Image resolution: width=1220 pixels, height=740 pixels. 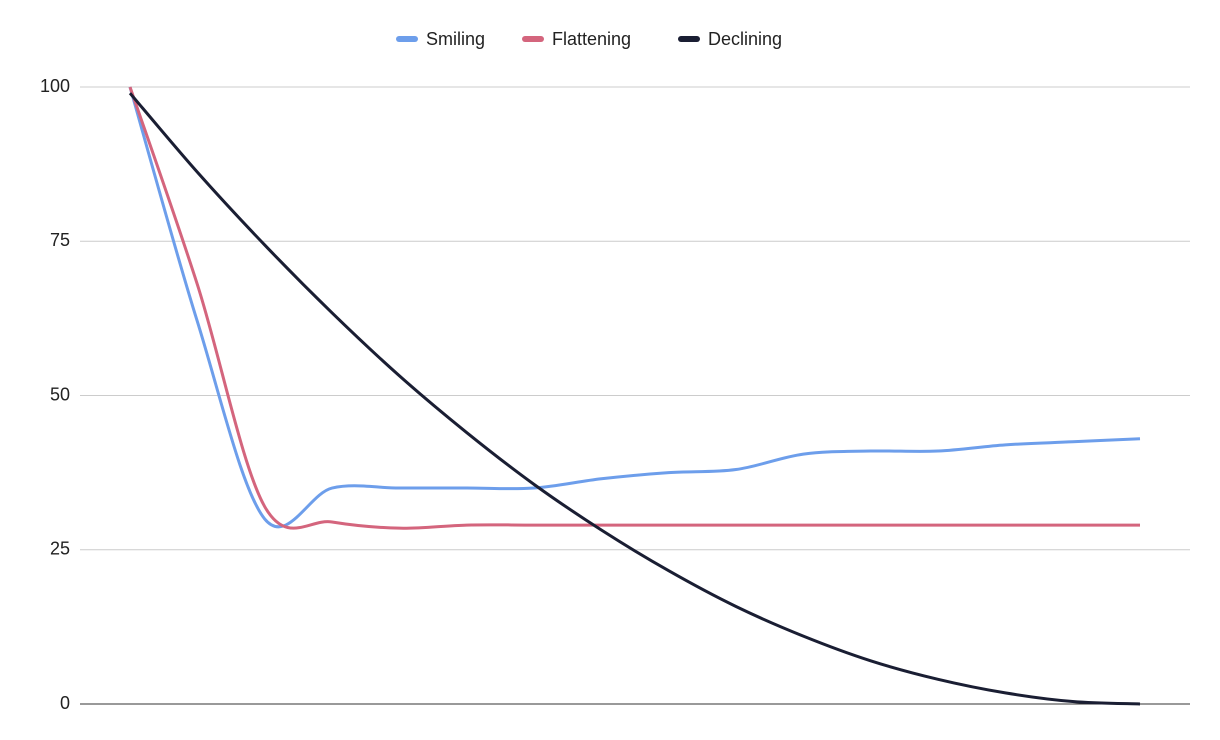 I want to click on legend-label: Smiling, so click(x=455, y=39).